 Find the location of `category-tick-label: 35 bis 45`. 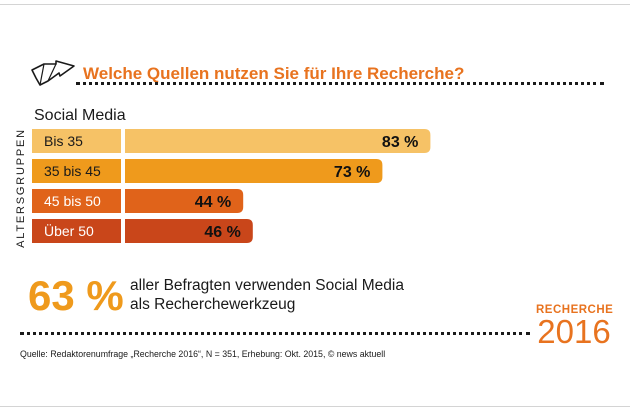

category-tick-label: 35 bis 45 is located at coordinates (72, 171).